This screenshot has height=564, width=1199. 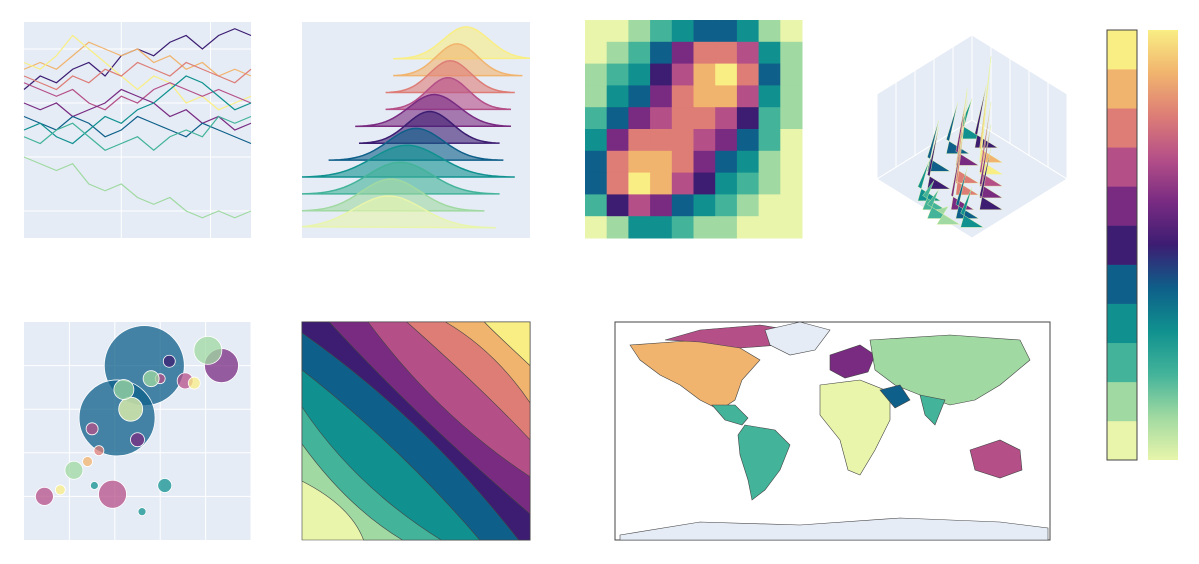 I want to click on greenland, so click(x=797, y=338).